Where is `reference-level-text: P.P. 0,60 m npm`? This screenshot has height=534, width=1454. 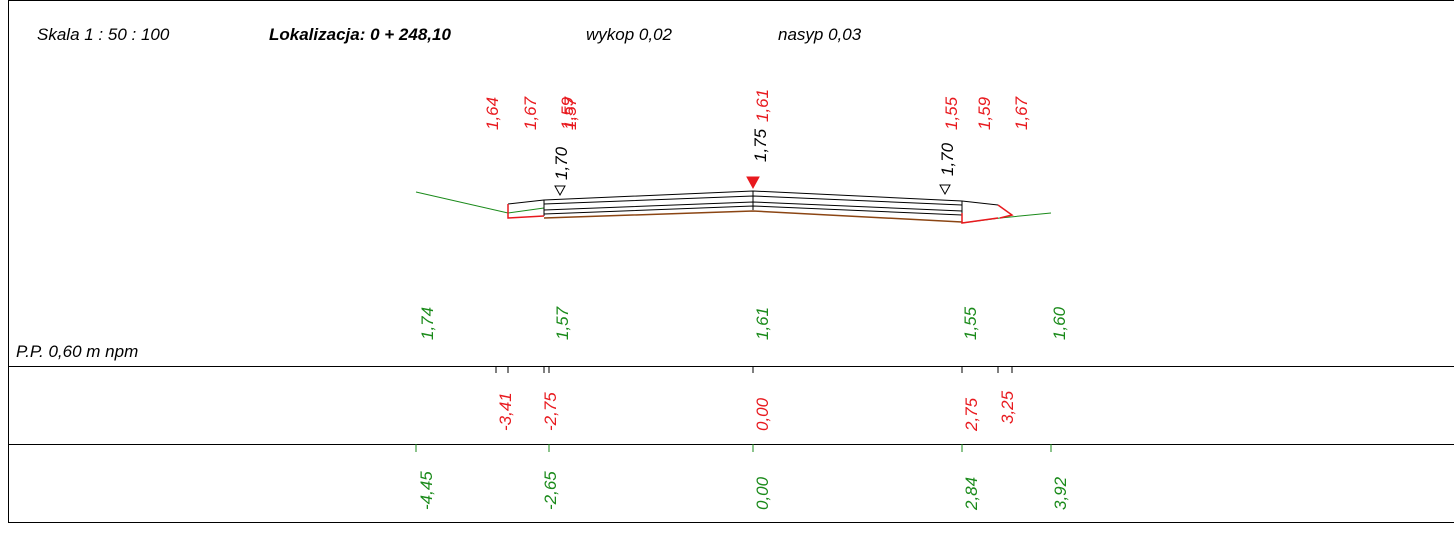
reference-level-text: P.P. 0,60 m npm is located at coordinates (77, 351).